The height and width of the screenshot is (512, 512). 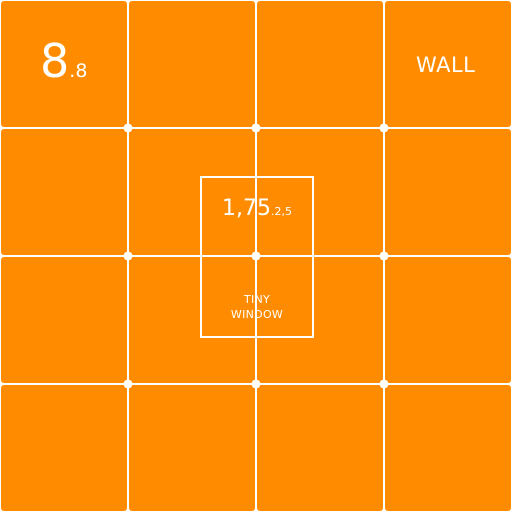 I want to click on window-label: TINY WINDOW, so click(x=257, y=307).